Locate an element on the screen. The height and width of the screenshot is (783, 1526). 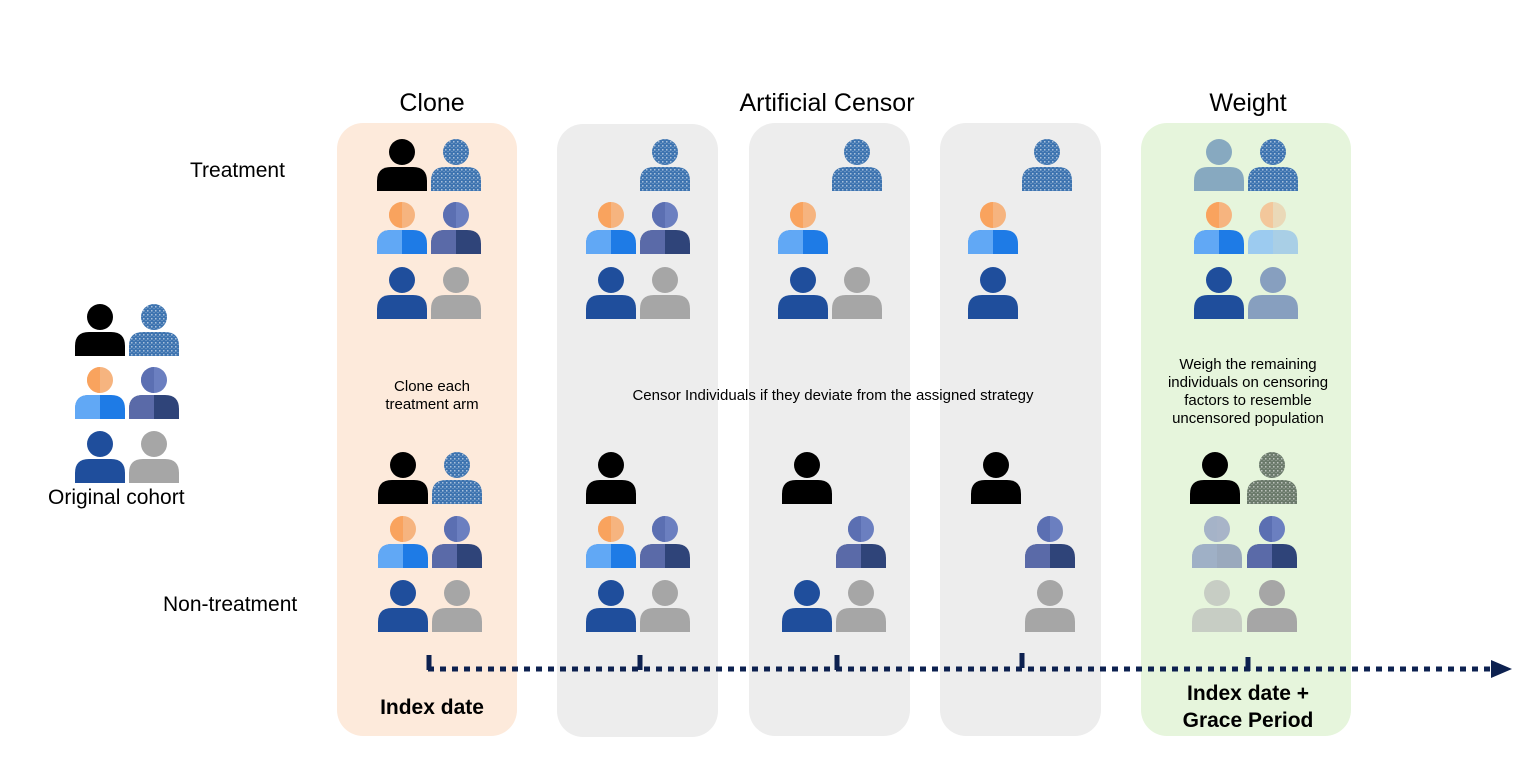
row-label-treatment: Treatment is located at coordinates (237, 170).